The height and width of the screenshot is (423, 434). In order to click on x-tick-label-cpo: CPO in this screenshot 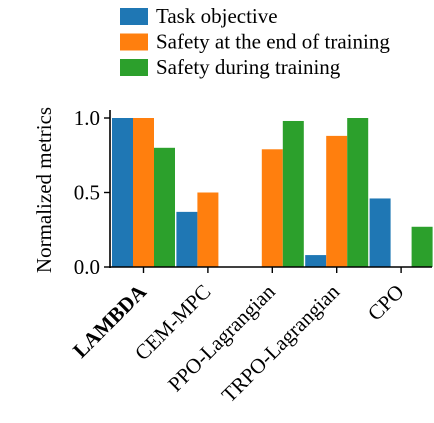, I will do `click(386, 303)`.